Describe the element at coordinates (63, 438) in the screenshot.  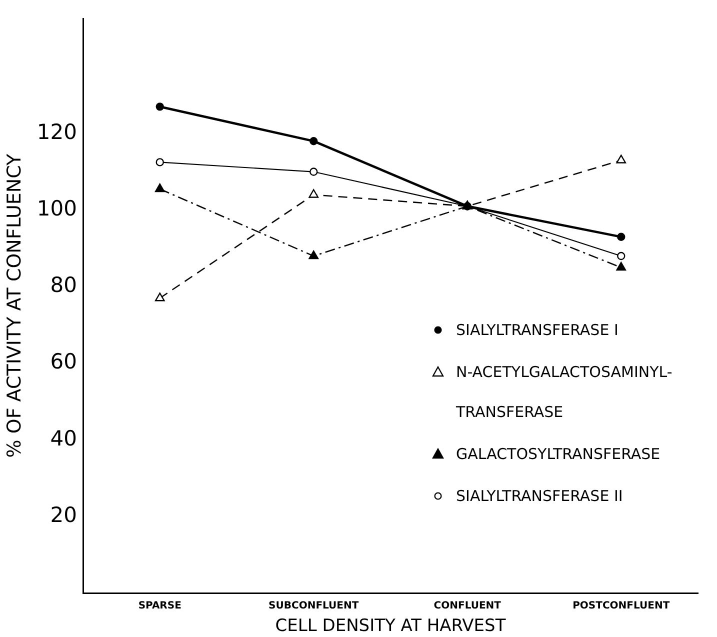
I see `y-tick-label: 40` at that location.